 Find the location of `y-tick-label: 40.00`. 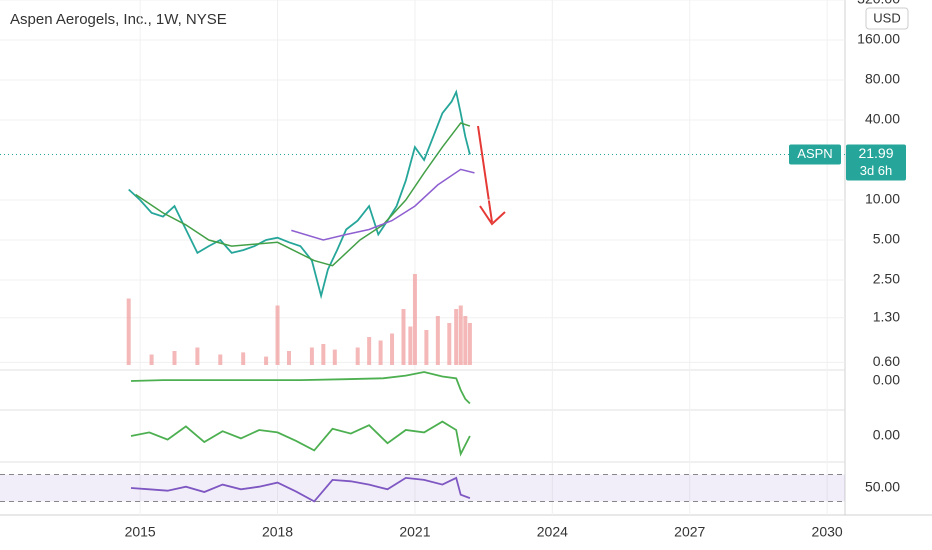

y-tick-label: 40.00 is located at coordinates (882, 119).